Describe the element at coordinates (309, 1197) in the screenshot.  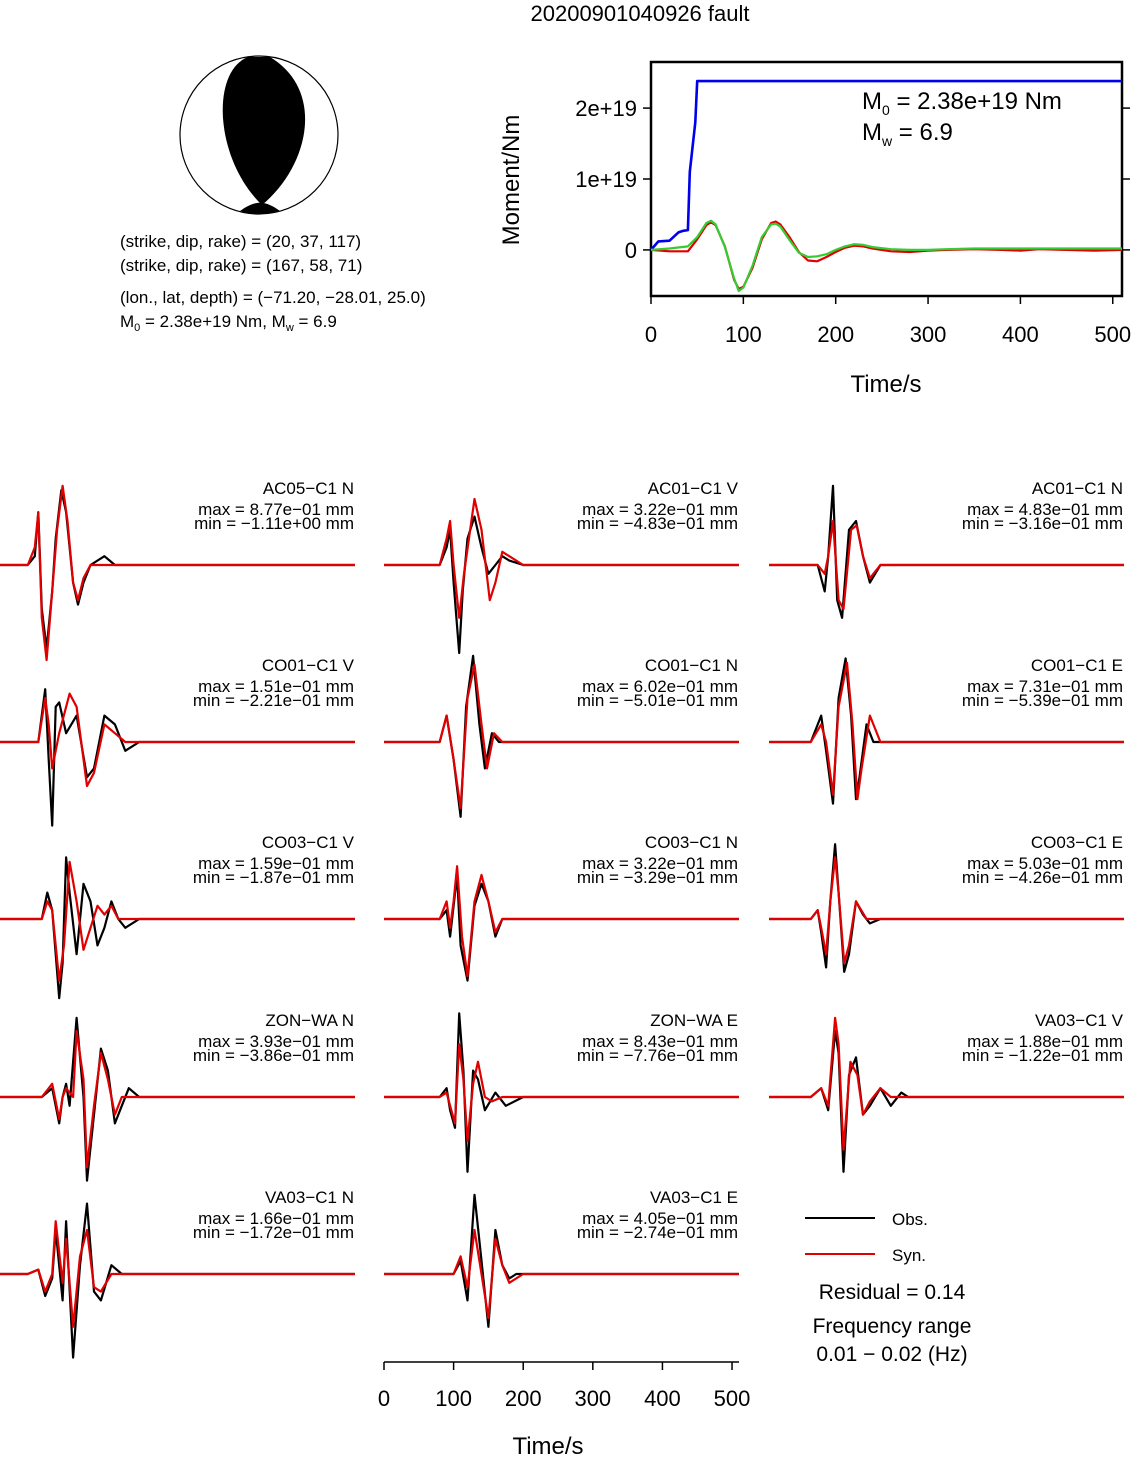
I see `station-label-12: VA03−C1 N` at that location.